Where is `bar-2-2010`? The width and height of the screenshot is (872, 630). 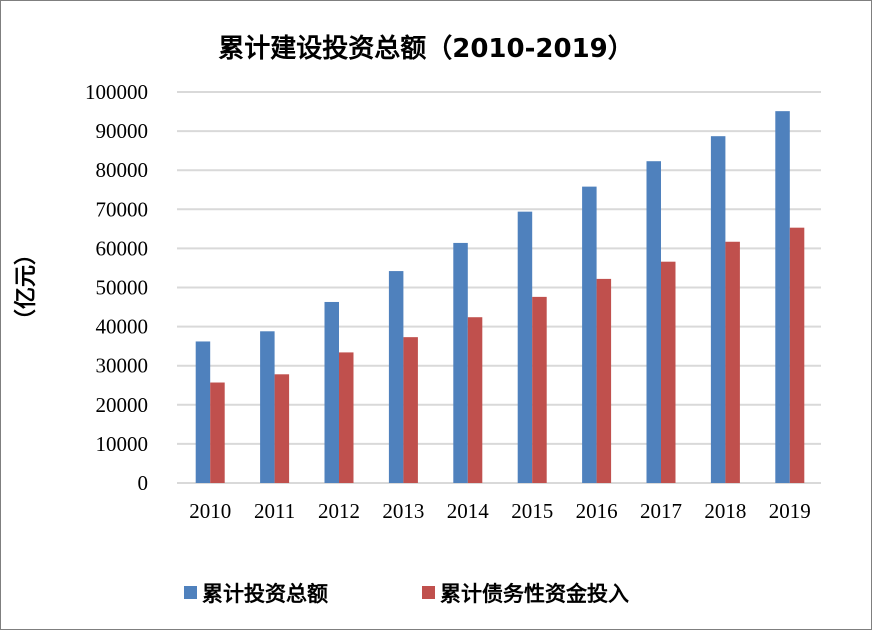 bar-2-2010 is located at coordinates (217, 432).